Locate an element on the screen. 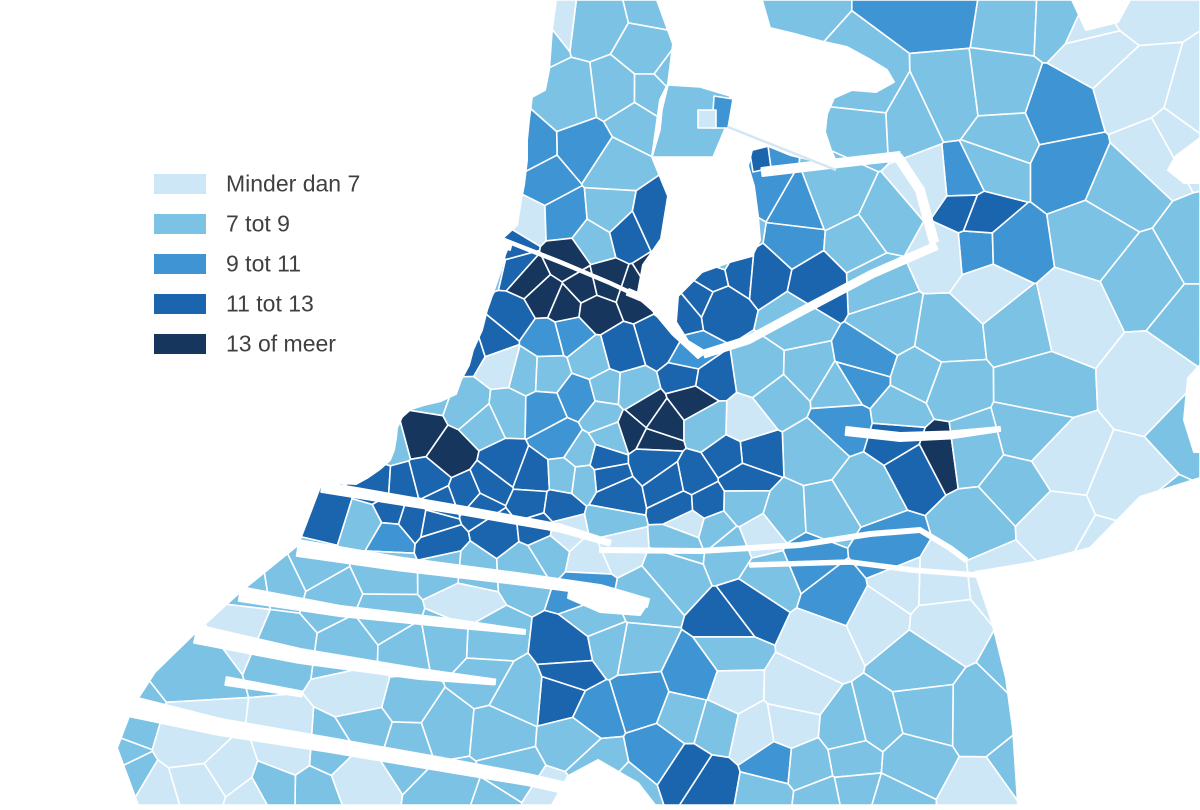 This screenshot has height=810, width=1200. svg-text: 11 tot 13 is located at coordinates (270, 304).